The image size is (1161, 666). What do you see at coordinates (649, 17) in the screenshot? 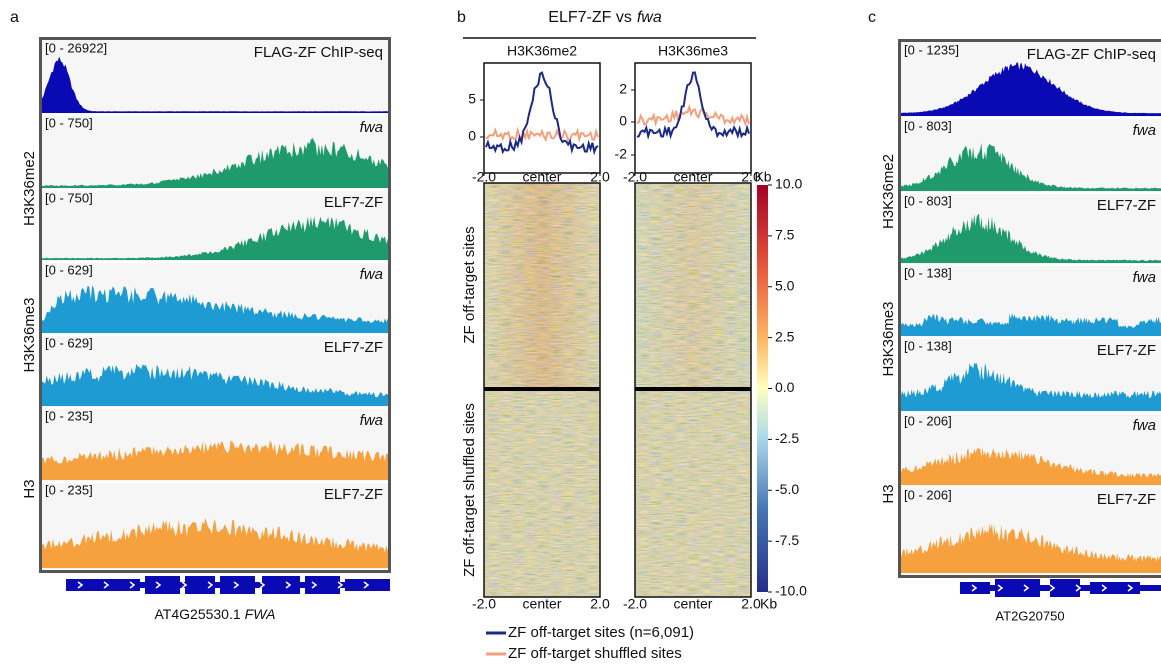
I see `title-italic: fwa` at bounding box center [649, 17].